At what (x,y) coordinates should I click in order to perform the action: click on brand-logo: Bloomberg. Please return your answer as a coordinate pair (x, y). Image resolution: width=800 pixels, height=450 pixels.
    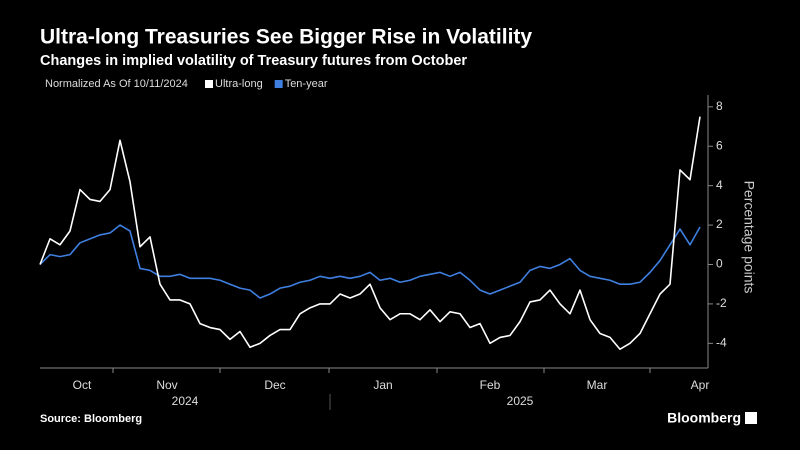
    Looking at the image, I should click on (704, 418).